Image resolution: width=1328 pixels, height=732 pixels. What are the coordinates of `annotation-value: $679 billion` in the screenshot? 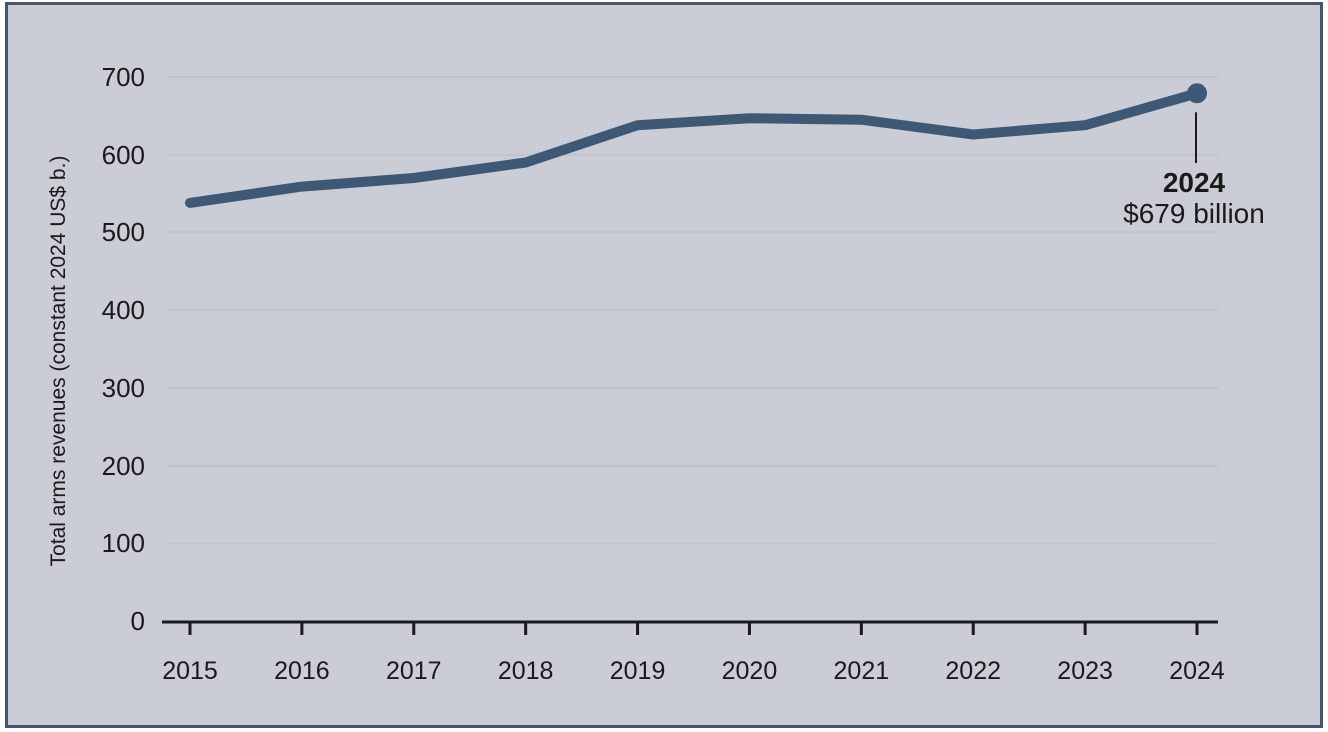 It's located at (1194, 213).